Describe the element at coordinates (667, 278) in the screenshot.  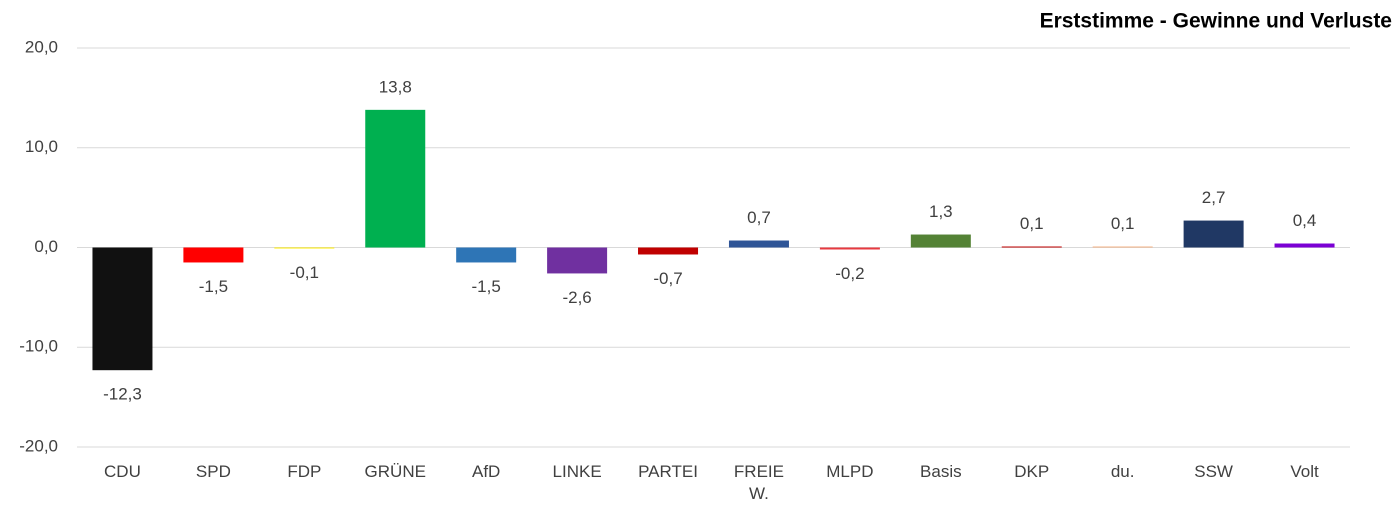
I see `data-label: -0,7` at that location.